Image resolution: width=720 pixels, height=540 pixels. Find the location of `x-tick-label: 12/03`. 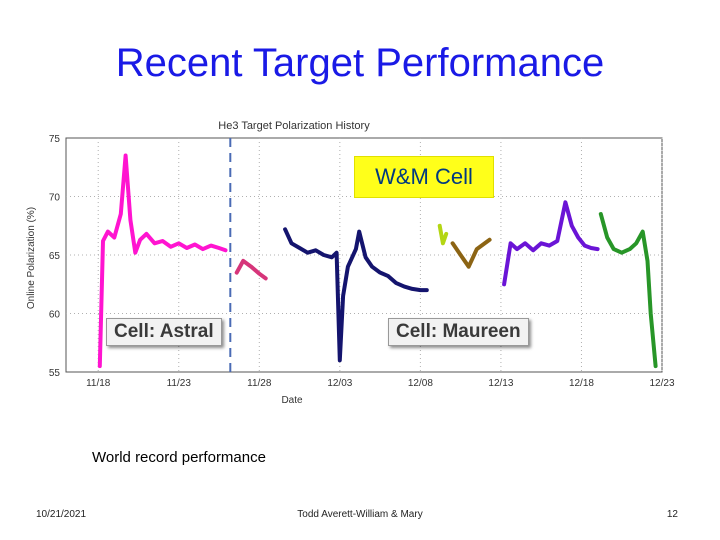

x-tick-label: 12/03 is located at coordinates (339, 383).